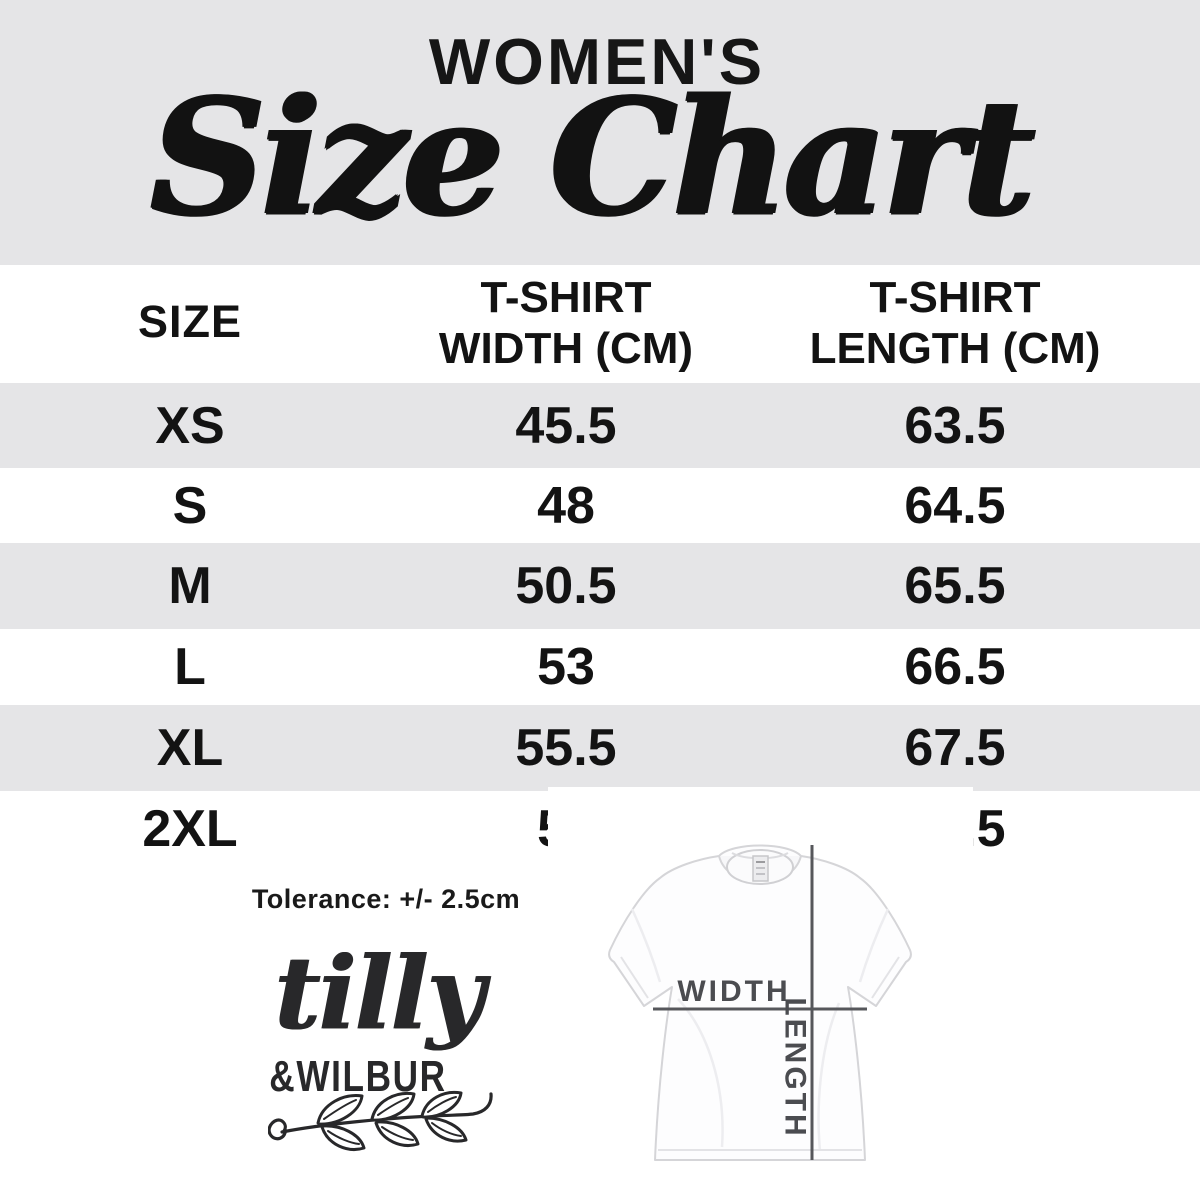 This screenshot has width=1200, height=1200. What do you see at coordinates (592, 157) in the screenshot?
I see `size-chart-title: Size Chart` at bounding box center [592, 157].